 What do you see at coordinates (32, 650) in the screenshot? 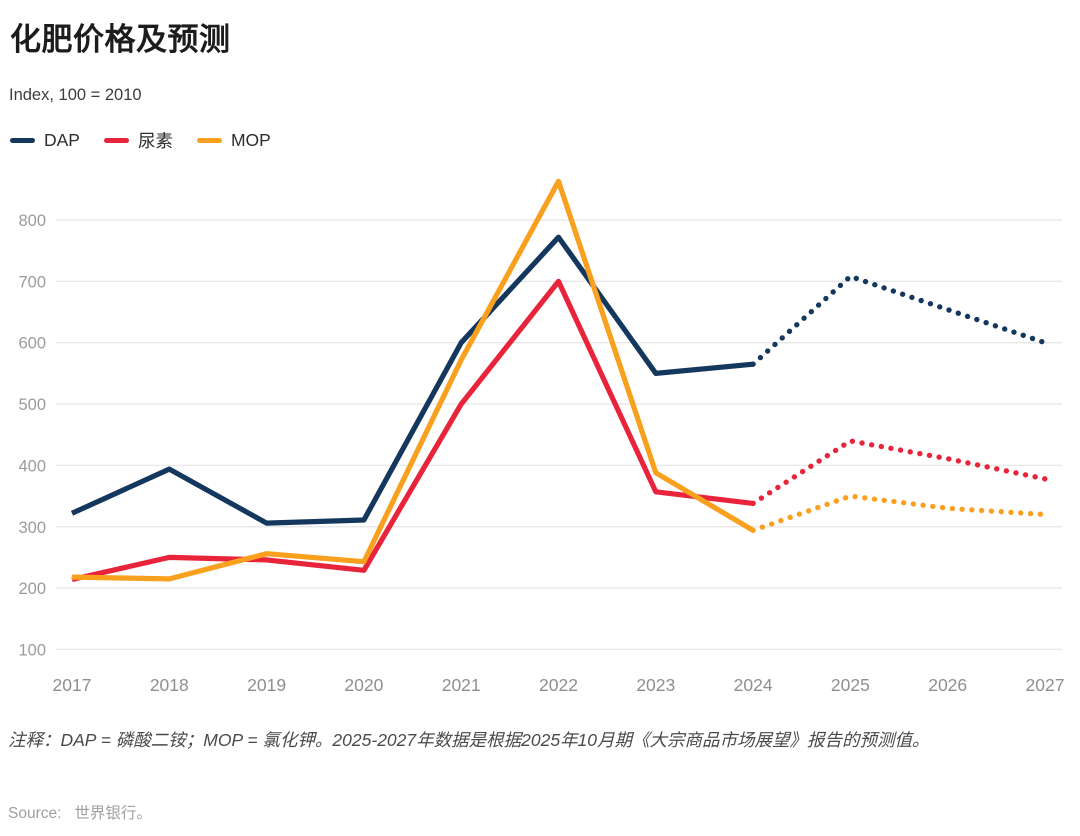
I see `y-tick-label: 100` at bounding box center [32, 650].